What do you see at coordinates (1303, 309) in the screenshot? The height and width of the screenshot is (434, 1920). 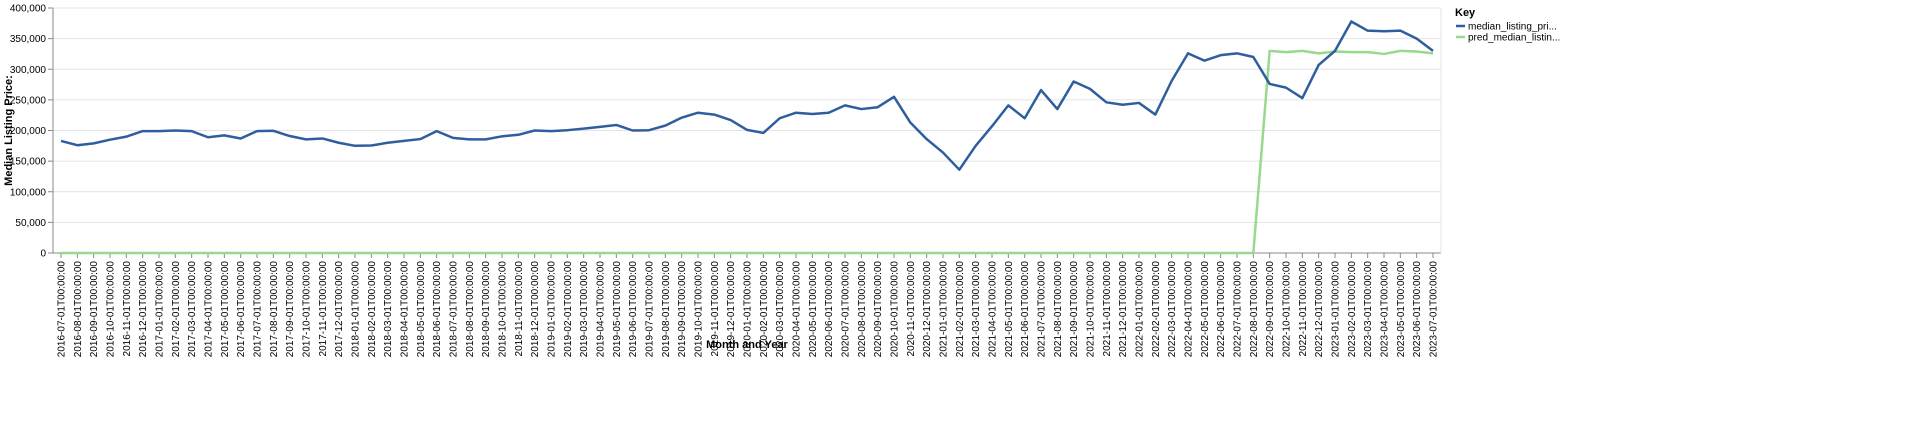 I see `x-tick-label: 2022-11-01T00:00:00` at bounding box center [1303, 309].